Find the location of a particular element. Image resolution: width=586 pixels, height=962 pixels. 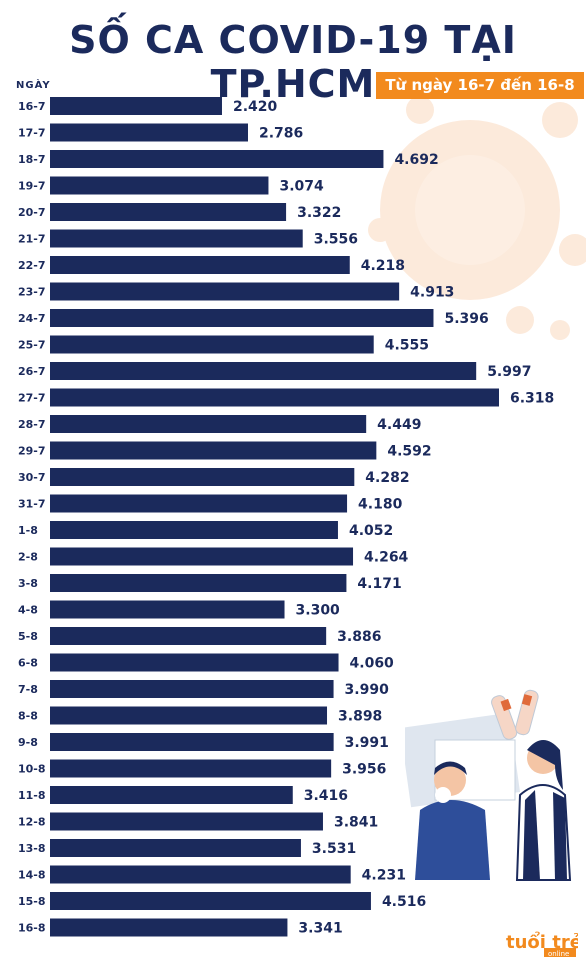

value-label: 3.531 is located at coordinates (334, 849).